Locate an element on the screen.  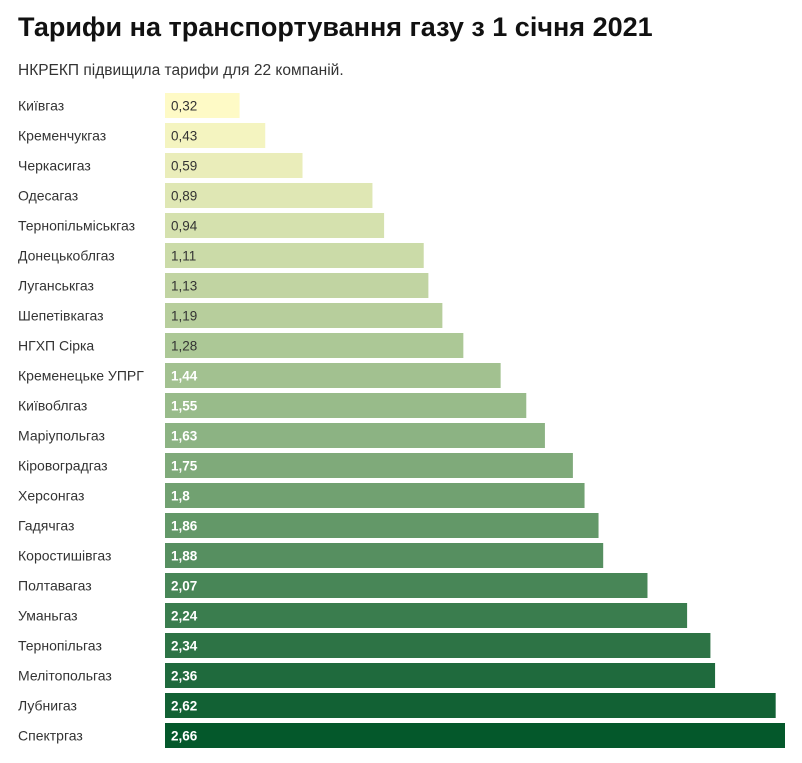
category-label: Луганськгаз is located at coordinates (56, 286).